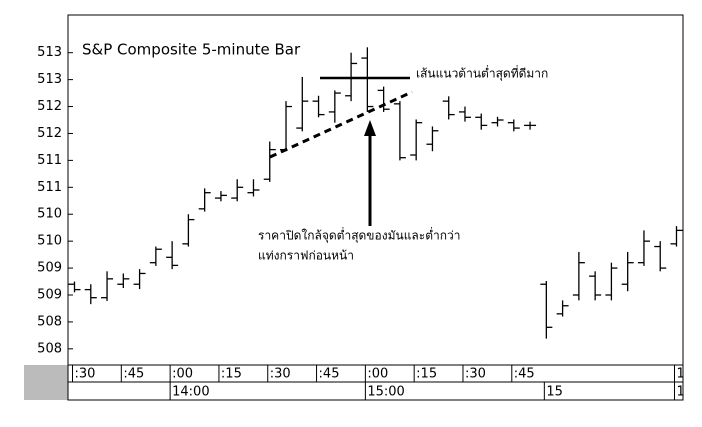 The width and height of the screenshot is (702, 427). What do you see at coordinates (46, 382) in the screenshot?
I see `corner-box` at bounding box center [46, 382].